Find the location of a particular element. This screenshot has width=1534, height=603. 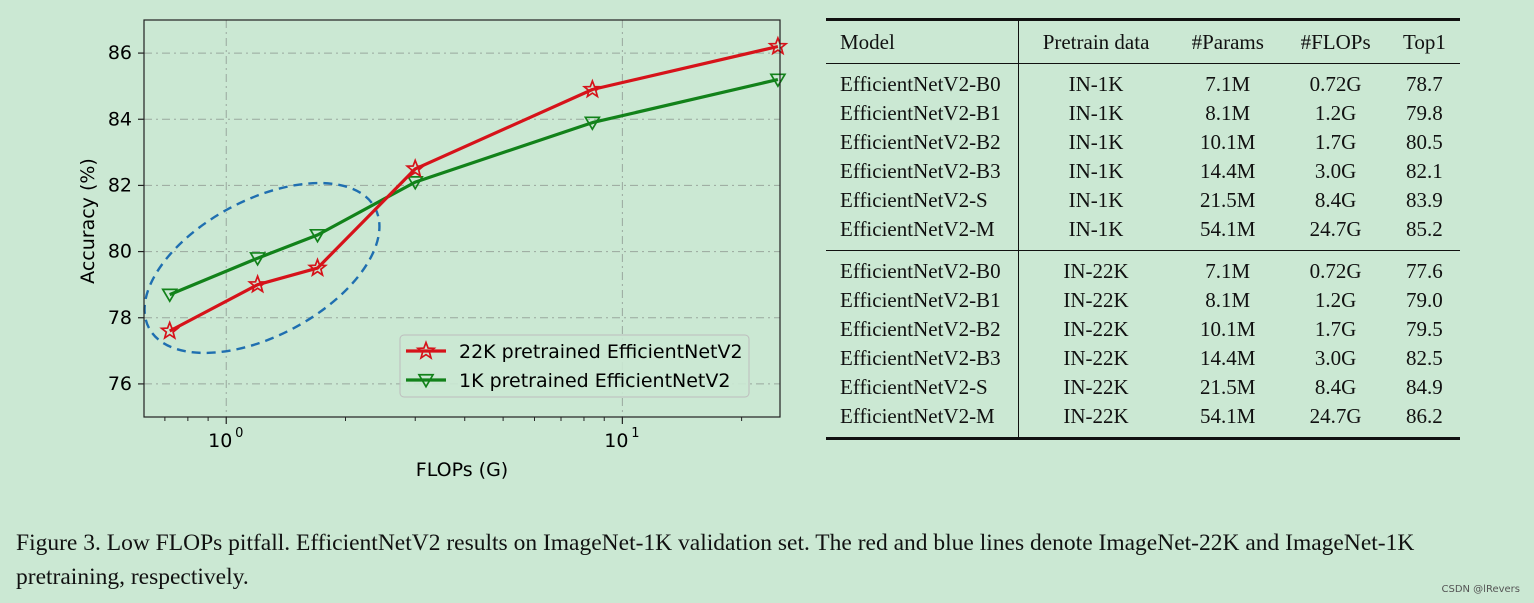

table-row: EfficientNetV2-B2 IN-1K 10.1M 1.7G 80.5 is located at coordinates (1143, 142).